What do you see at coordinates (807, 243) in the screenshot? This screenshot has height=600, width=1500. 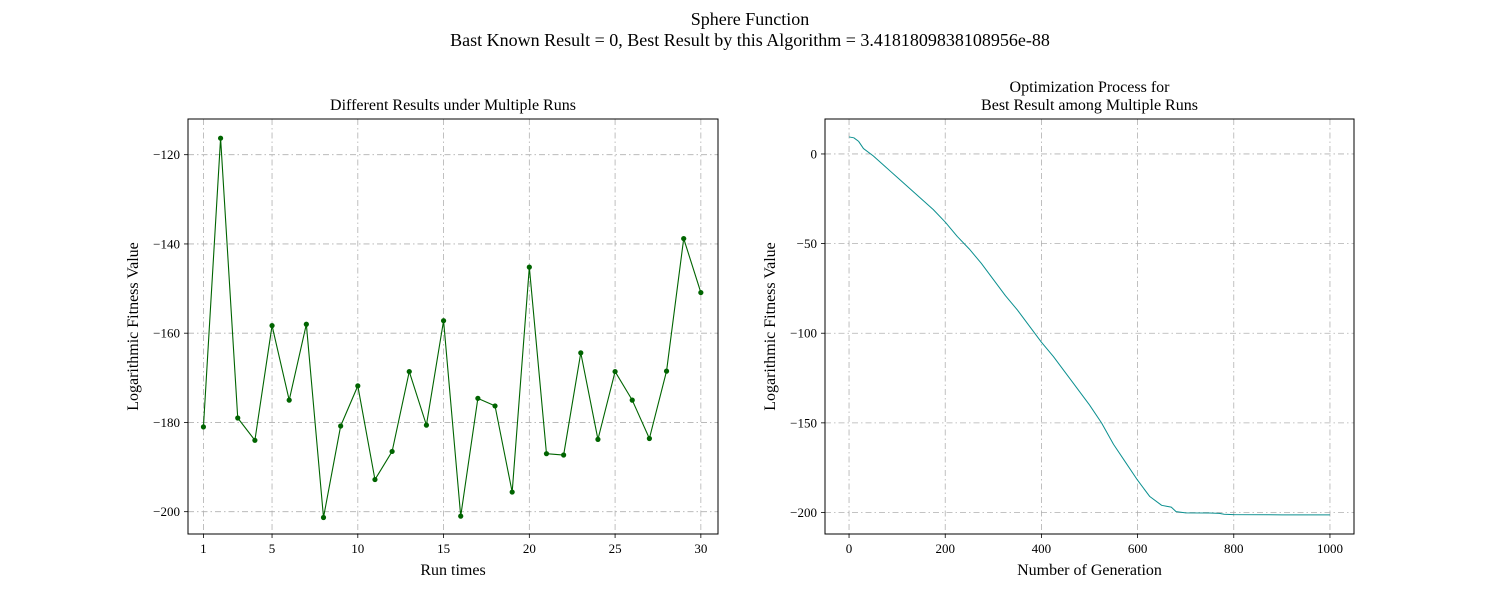 I see `y-tick-label: −50` at bounding box center [807, 243].